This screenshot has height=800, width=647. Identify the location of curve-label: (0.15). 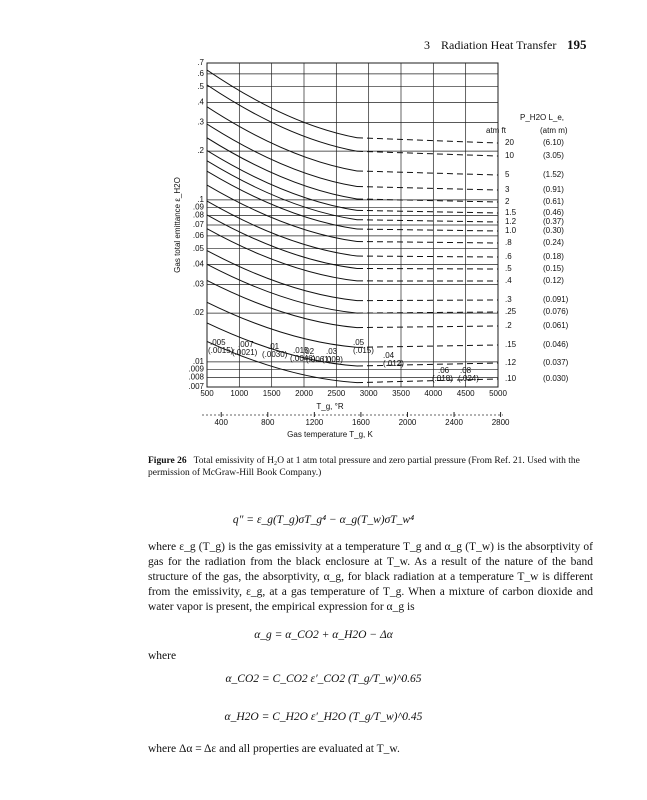
(553, 268).